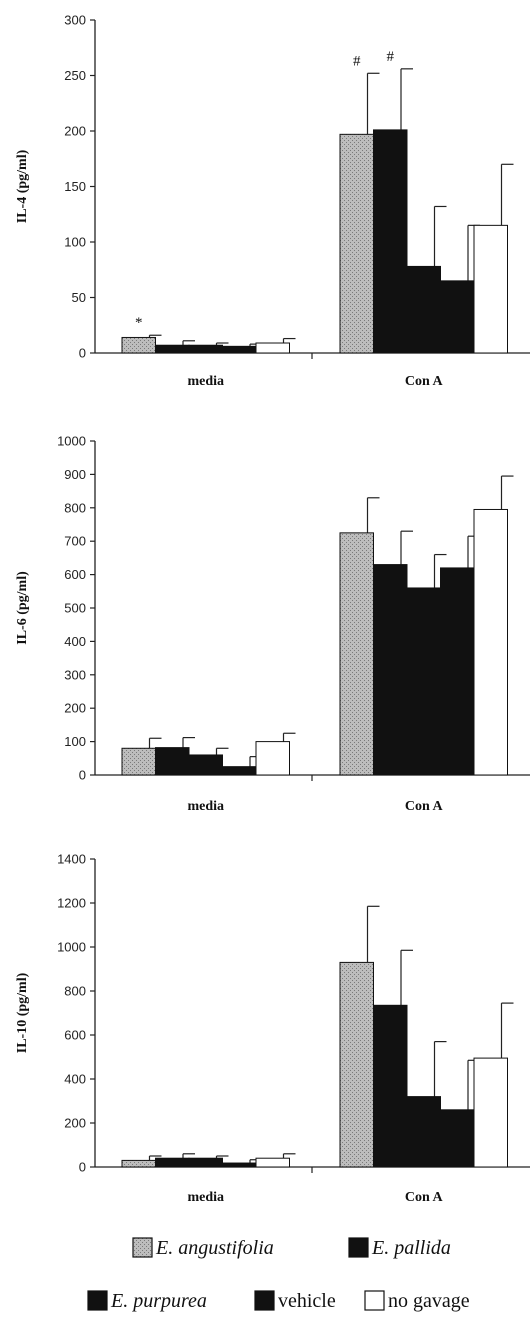 This screenshot has height=1330, width=531. Describe the element at coordinates (79, 297) in the screenshot. I see `y-tick-label: 50` at that location.